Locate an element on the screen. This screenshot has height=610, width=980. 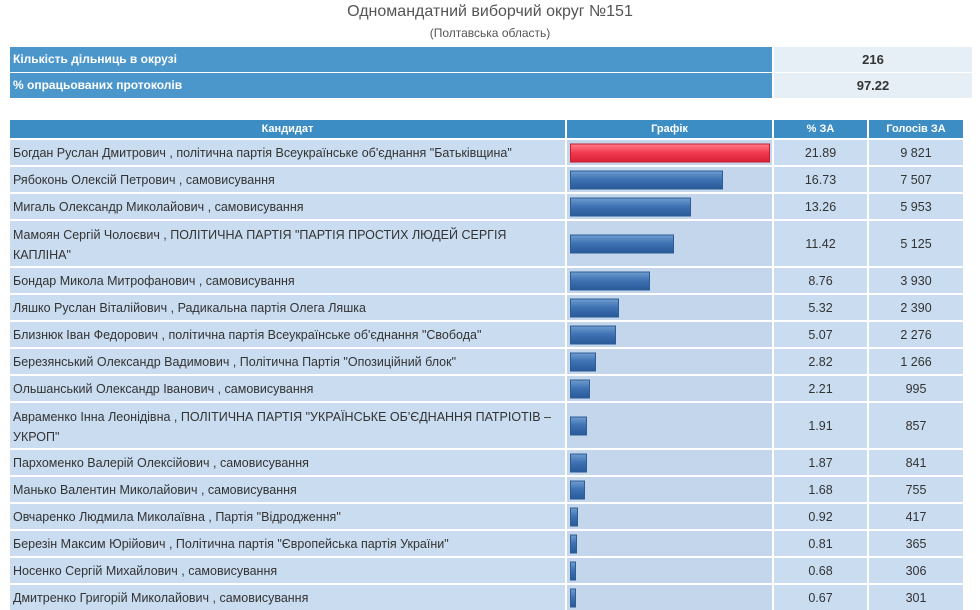
pct-cell: 0.68 is located at coordinates (820, 570).